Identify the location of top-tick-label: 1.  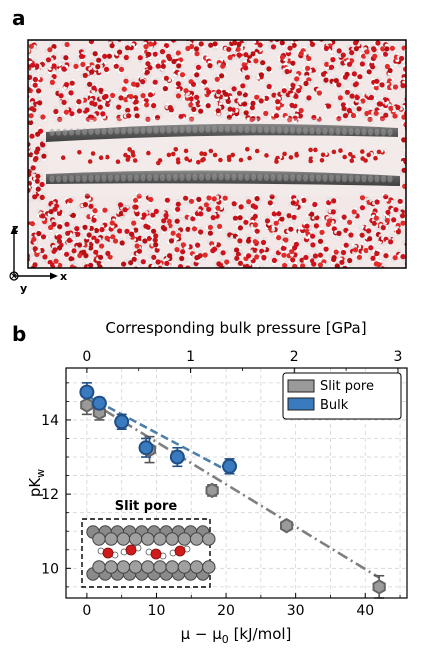
(190, 357).